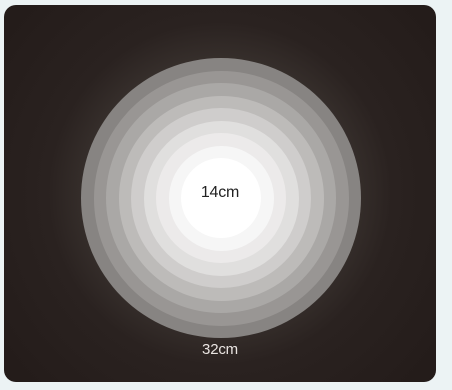 The height and width of the screenshot is (390, 452). I want to click on outer-diameter-label: 32cm, so click(220, 349).